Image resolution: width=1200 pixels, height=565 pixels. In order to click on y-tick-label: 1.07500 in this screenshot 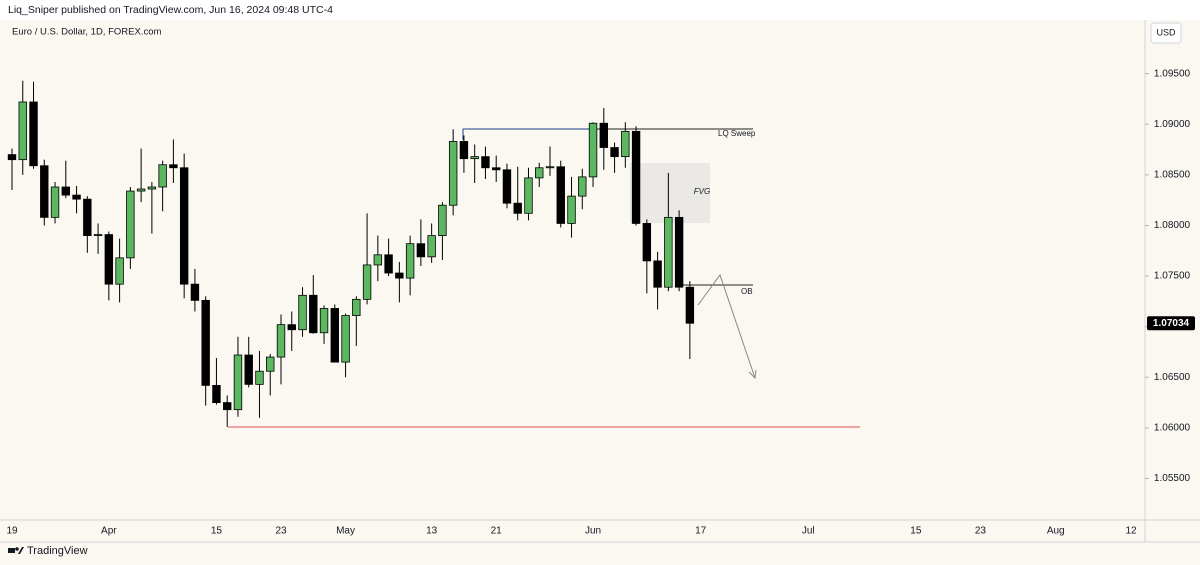, I will do `click(1172, 276)`.